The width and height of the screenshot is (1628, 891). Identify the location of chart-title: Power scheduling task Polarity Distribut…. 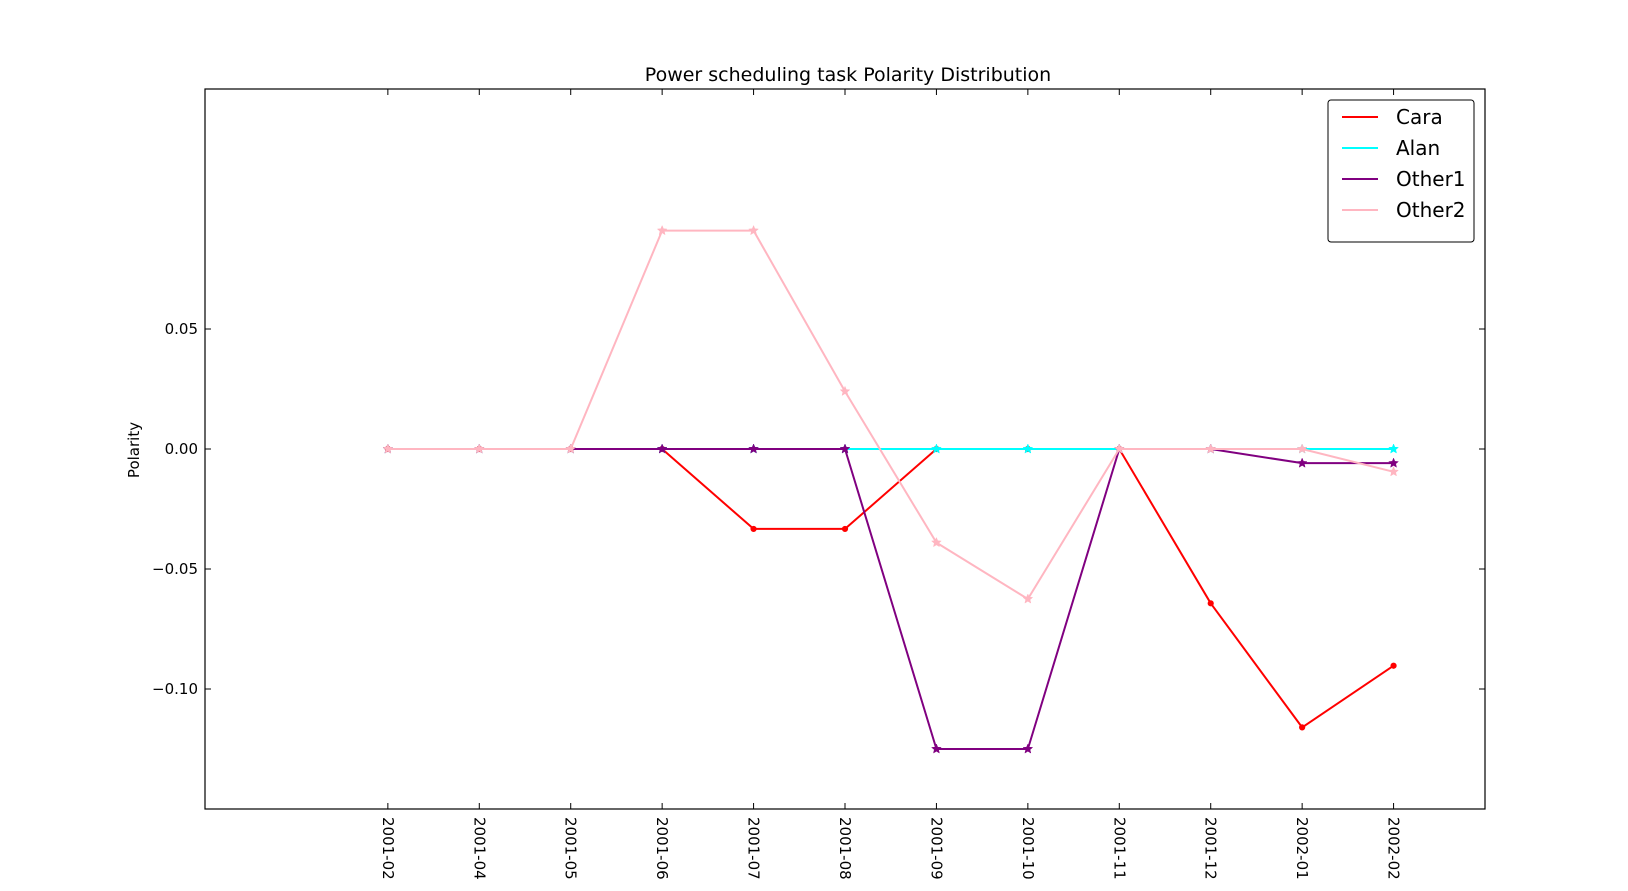
(848, 75).